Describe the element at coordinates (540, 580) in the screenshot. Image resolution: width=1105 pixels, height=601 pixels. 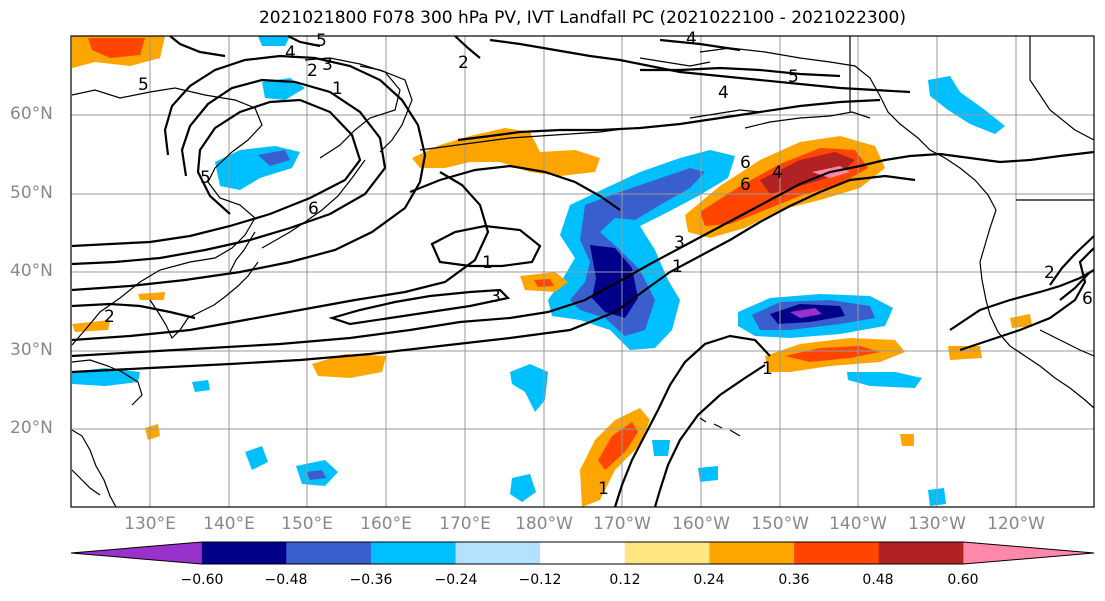
I see `colorbar-tick-label: −0.12` at that location.